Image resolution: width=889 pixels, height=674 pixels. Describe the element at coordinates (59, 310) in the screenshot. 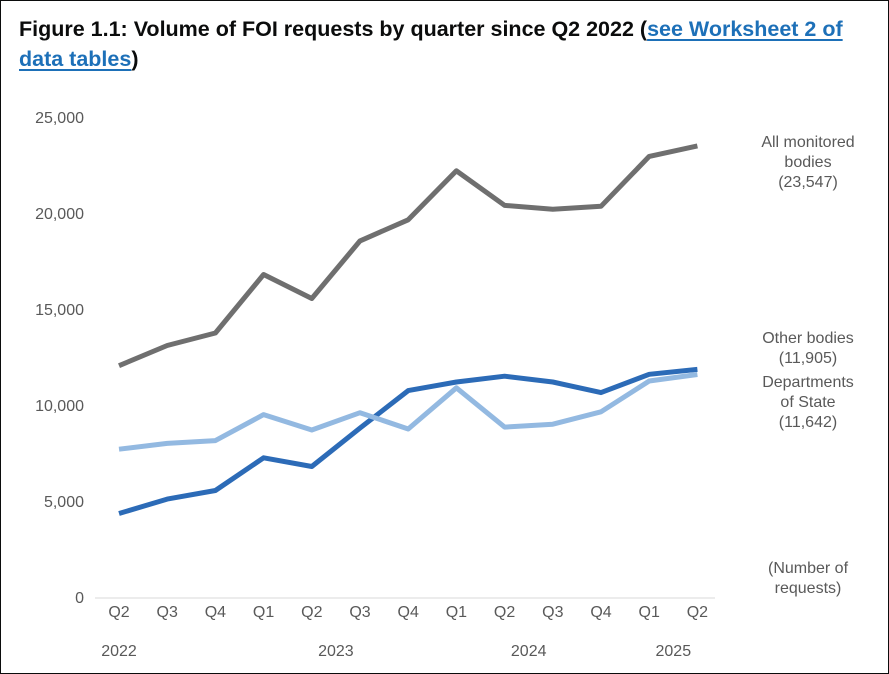

I see `y-tick-label: 15,000` at that location.